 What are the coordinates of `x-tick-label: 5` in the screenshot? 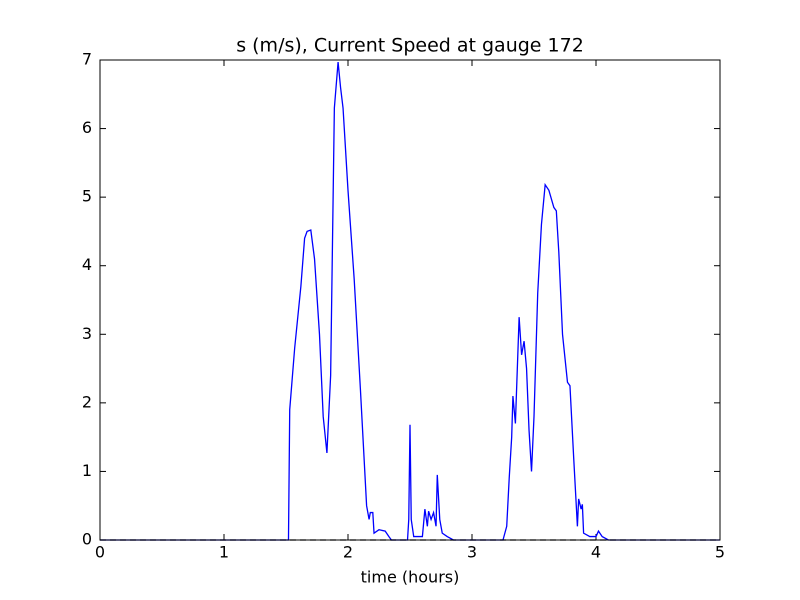 It's located at (720, 552).